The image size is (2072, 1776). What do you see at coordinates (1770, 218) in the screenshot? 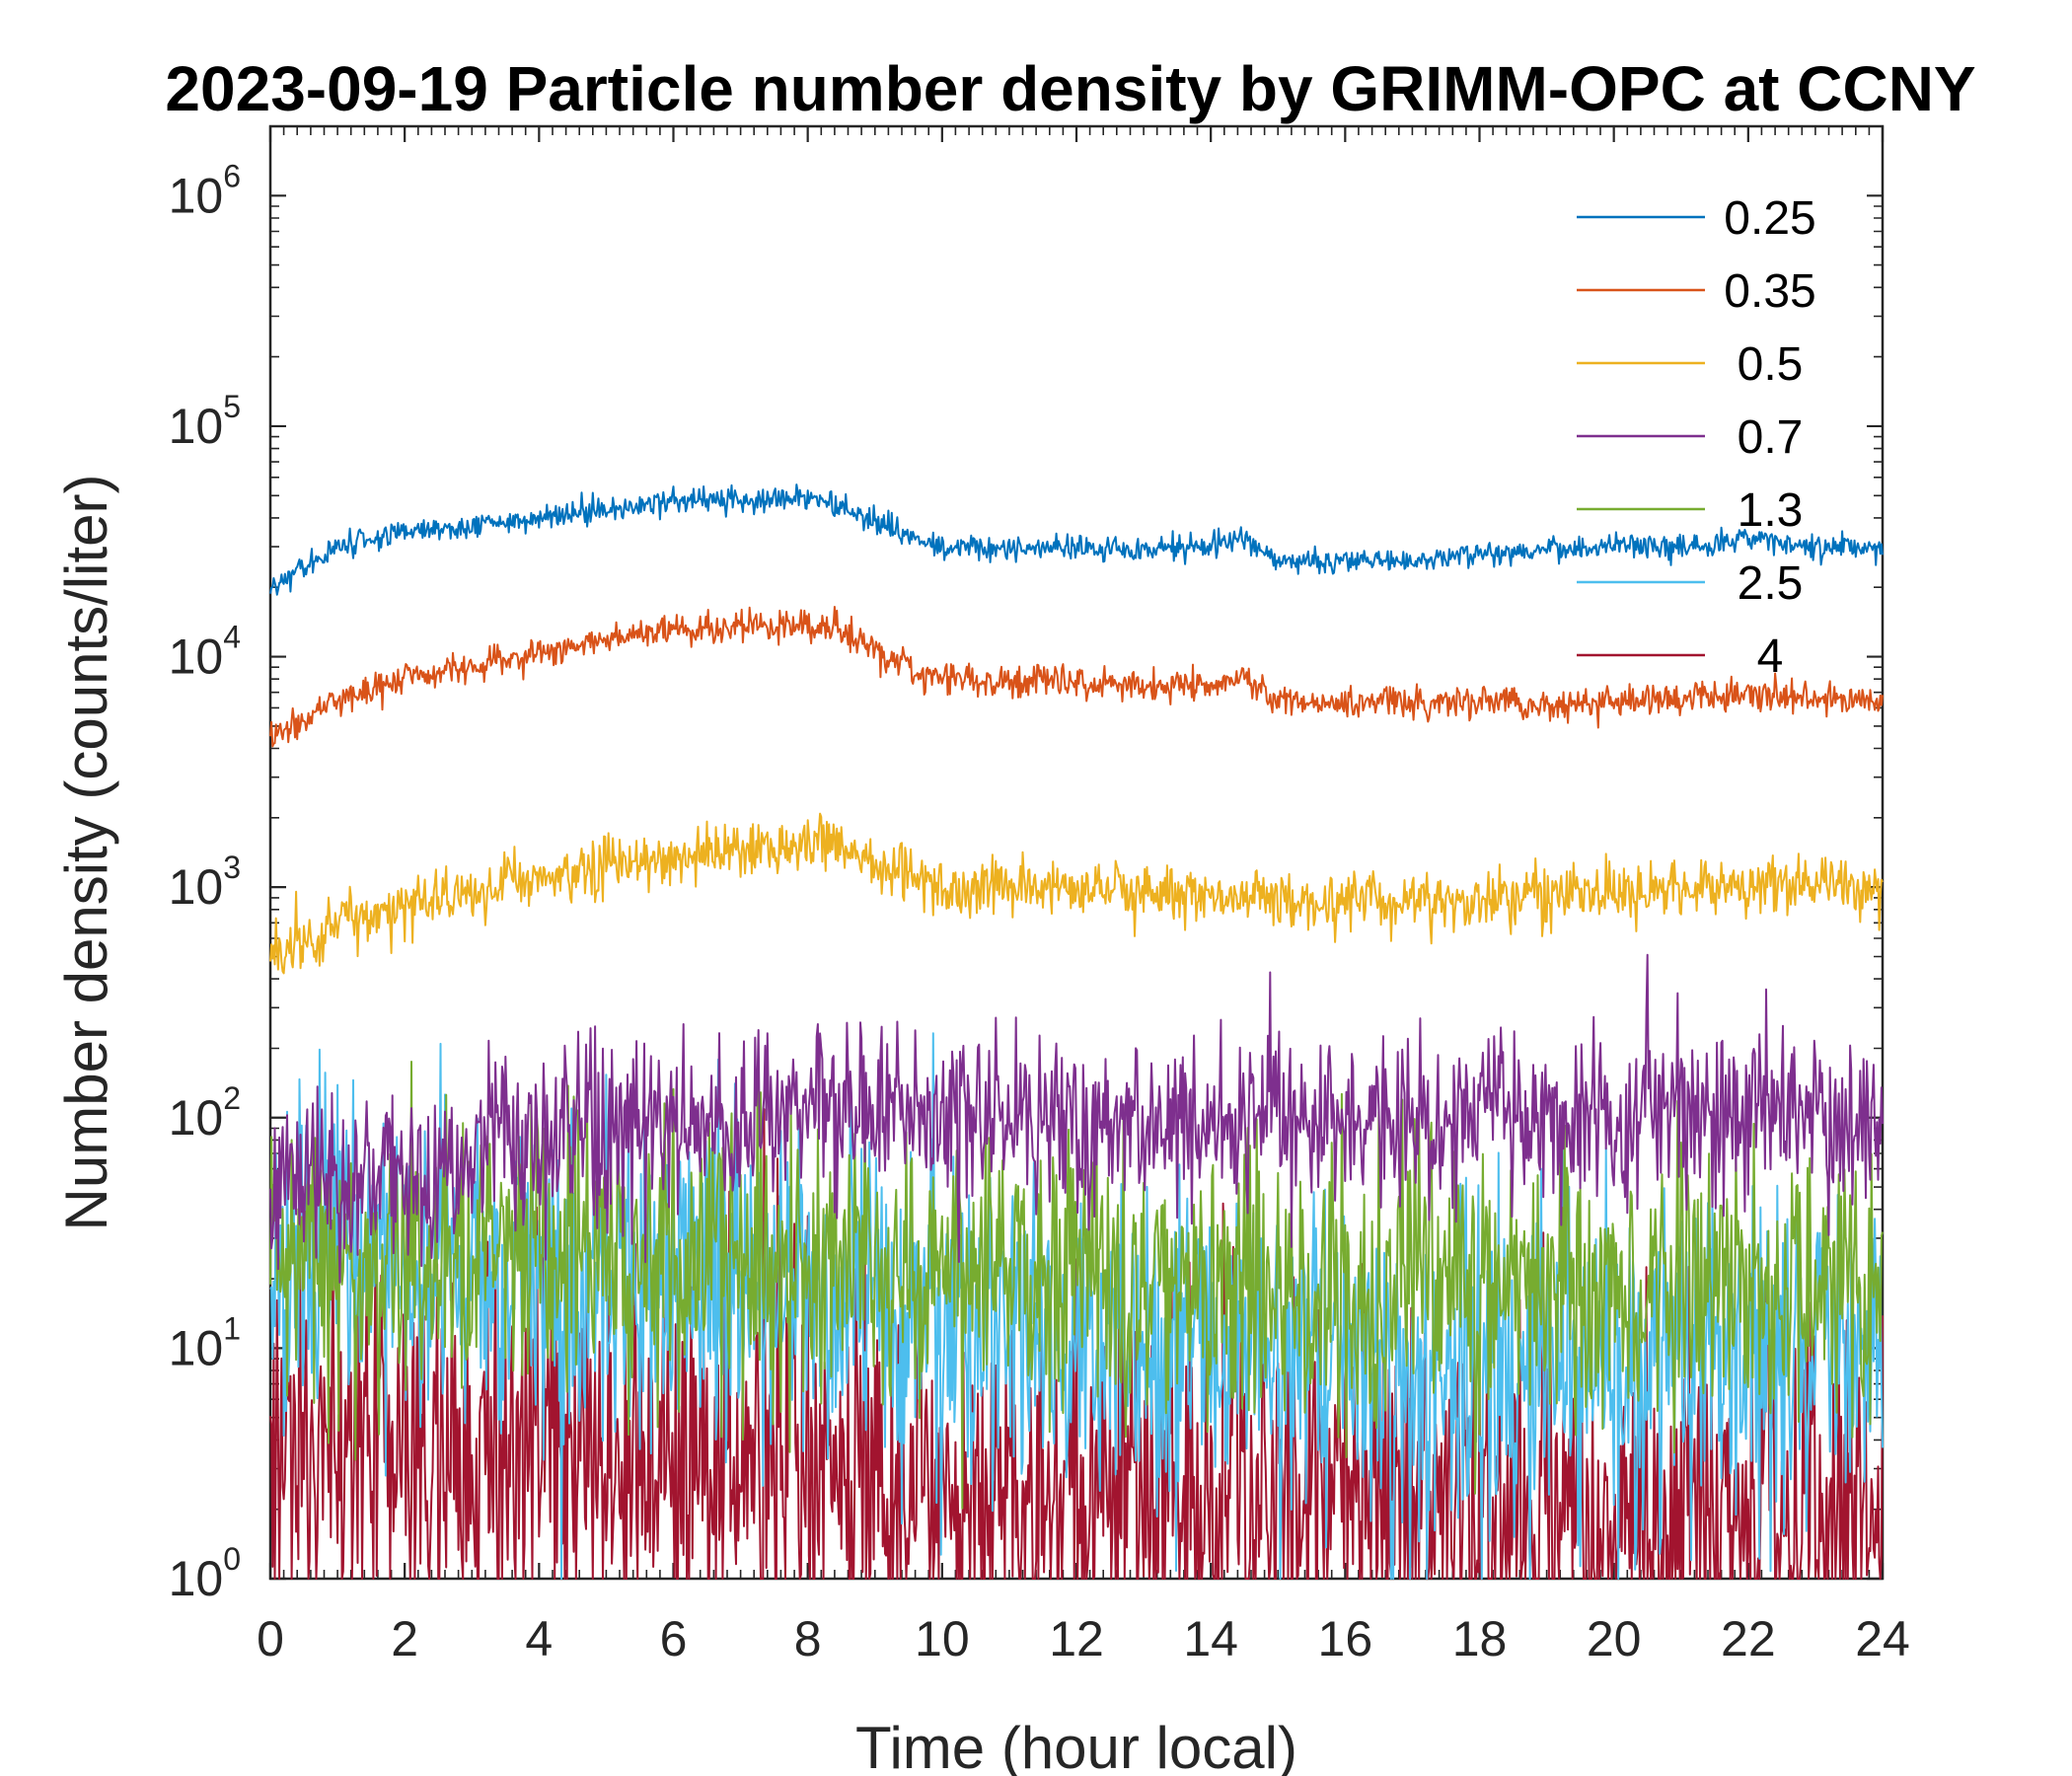
I see `legend-label-0.25: 0.25` at bounding box center [1770, 218].